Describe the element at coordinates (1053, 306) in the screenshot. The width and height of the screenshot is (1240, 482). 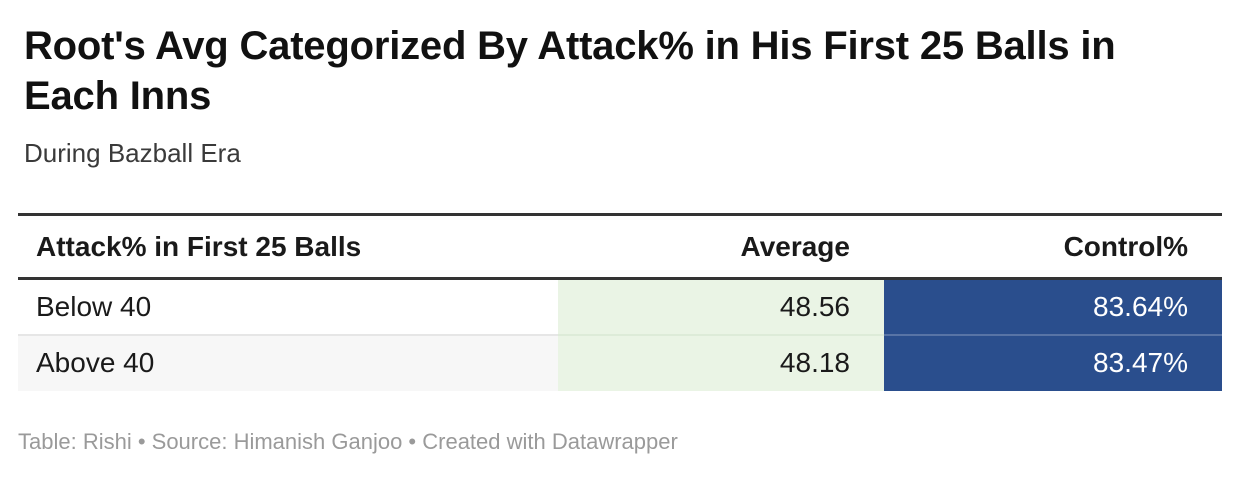
I see `cell-control: 83.64%` at that location.